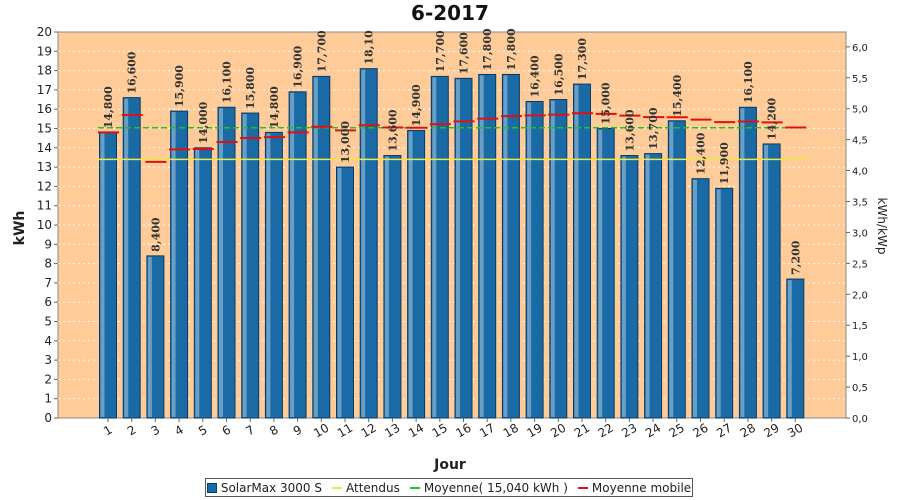 Image resolution: width=900 pixels, height=500 pixels. Describe the element at coordinates (860, 357) in the screenshot. I see `y2-tick-label: 1,0` at that location.